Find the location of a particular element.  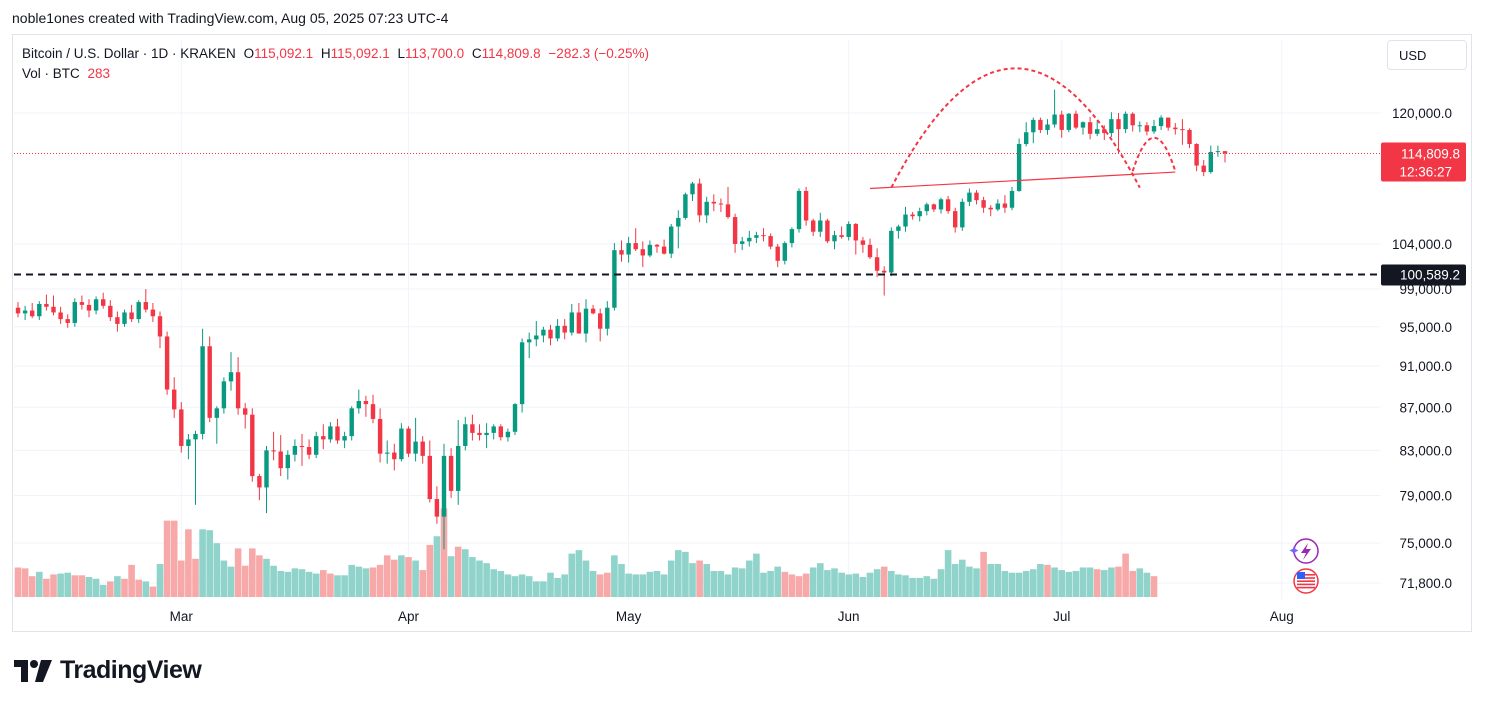

volume-label: Vol · BTC is located at coordinates (51, 73).